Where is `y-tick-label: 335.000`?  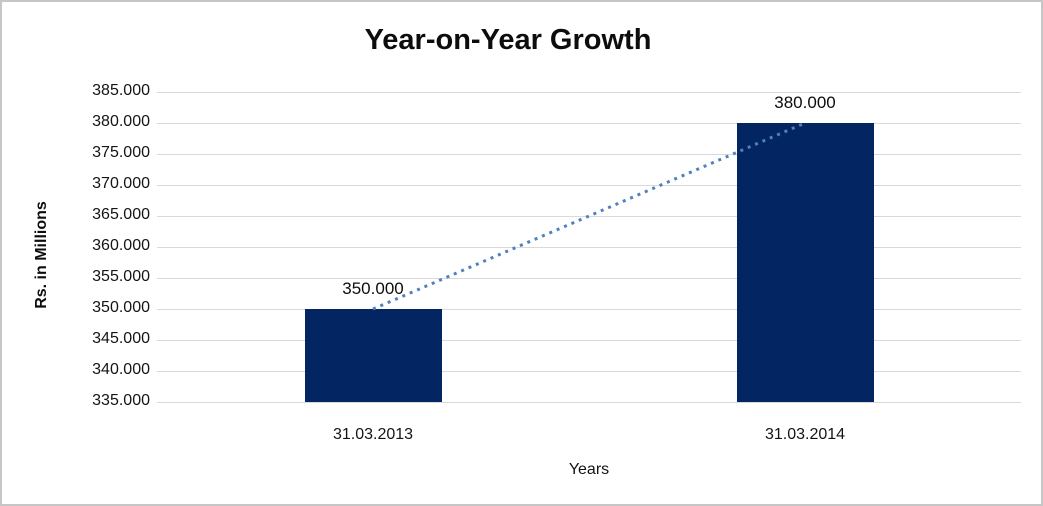 y-tick-label: 335.000 is located at coordinates (121, 400).